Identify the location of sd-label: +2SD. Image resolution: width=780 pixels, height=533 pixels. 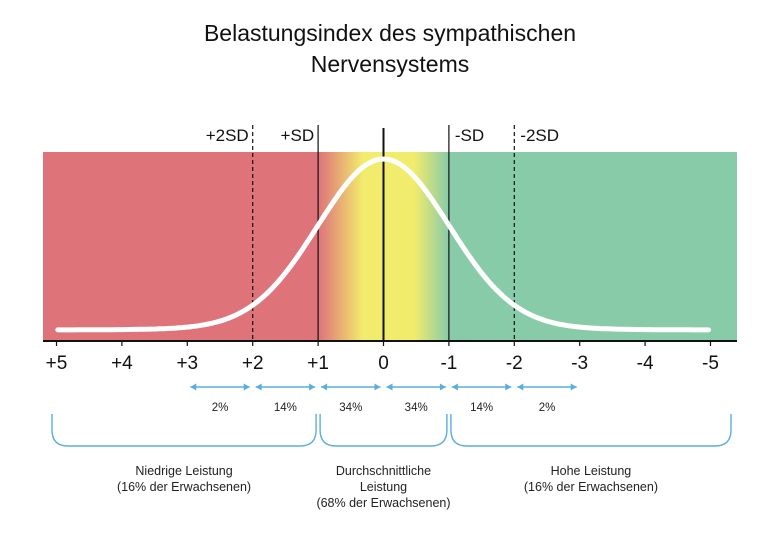
(227, 135).